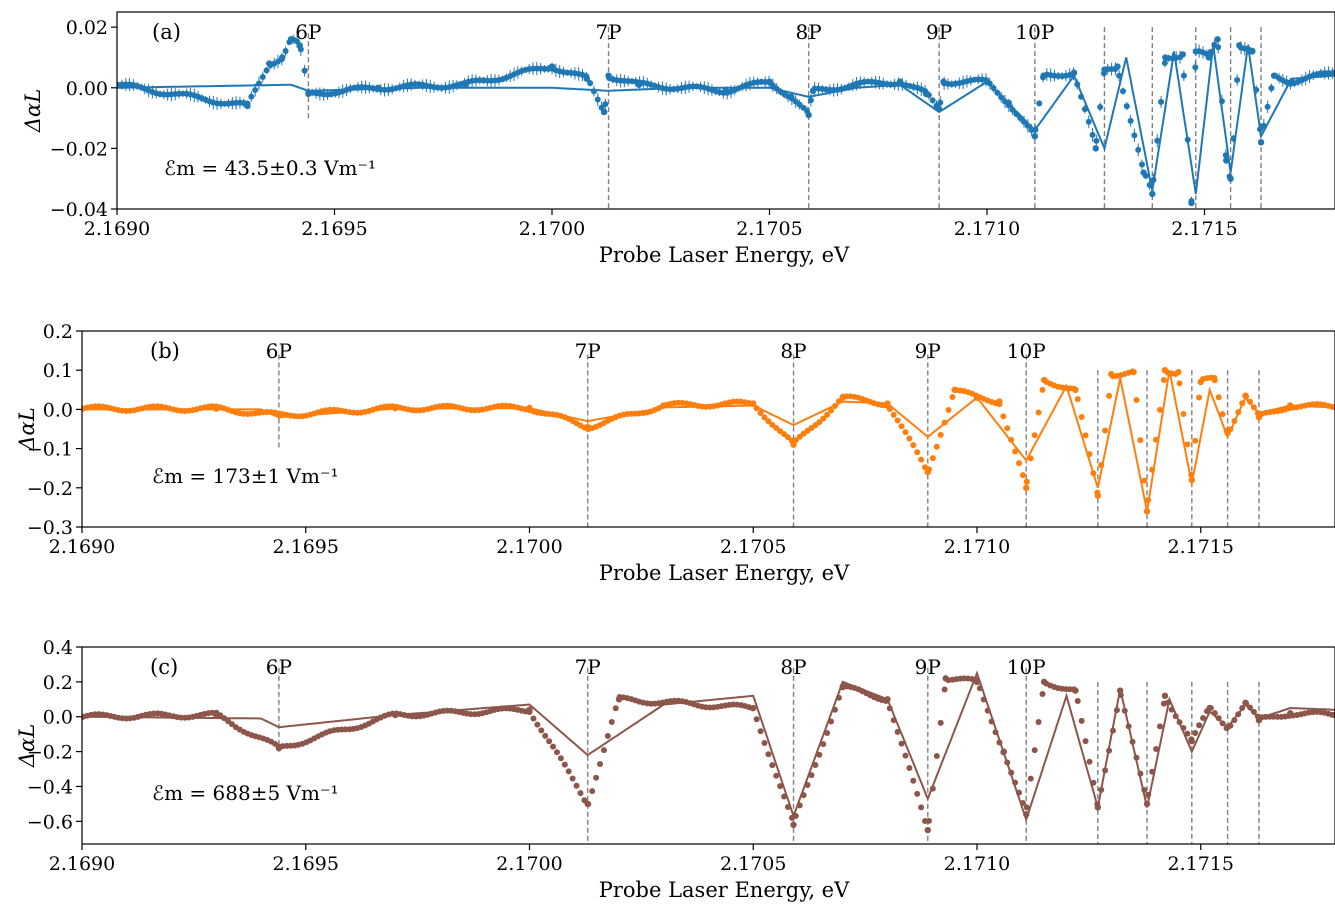 Image resolution: width=1335 pixels, height=907 pixels. I want to click on x-tick-label: 2.1700, so click(552, 229).